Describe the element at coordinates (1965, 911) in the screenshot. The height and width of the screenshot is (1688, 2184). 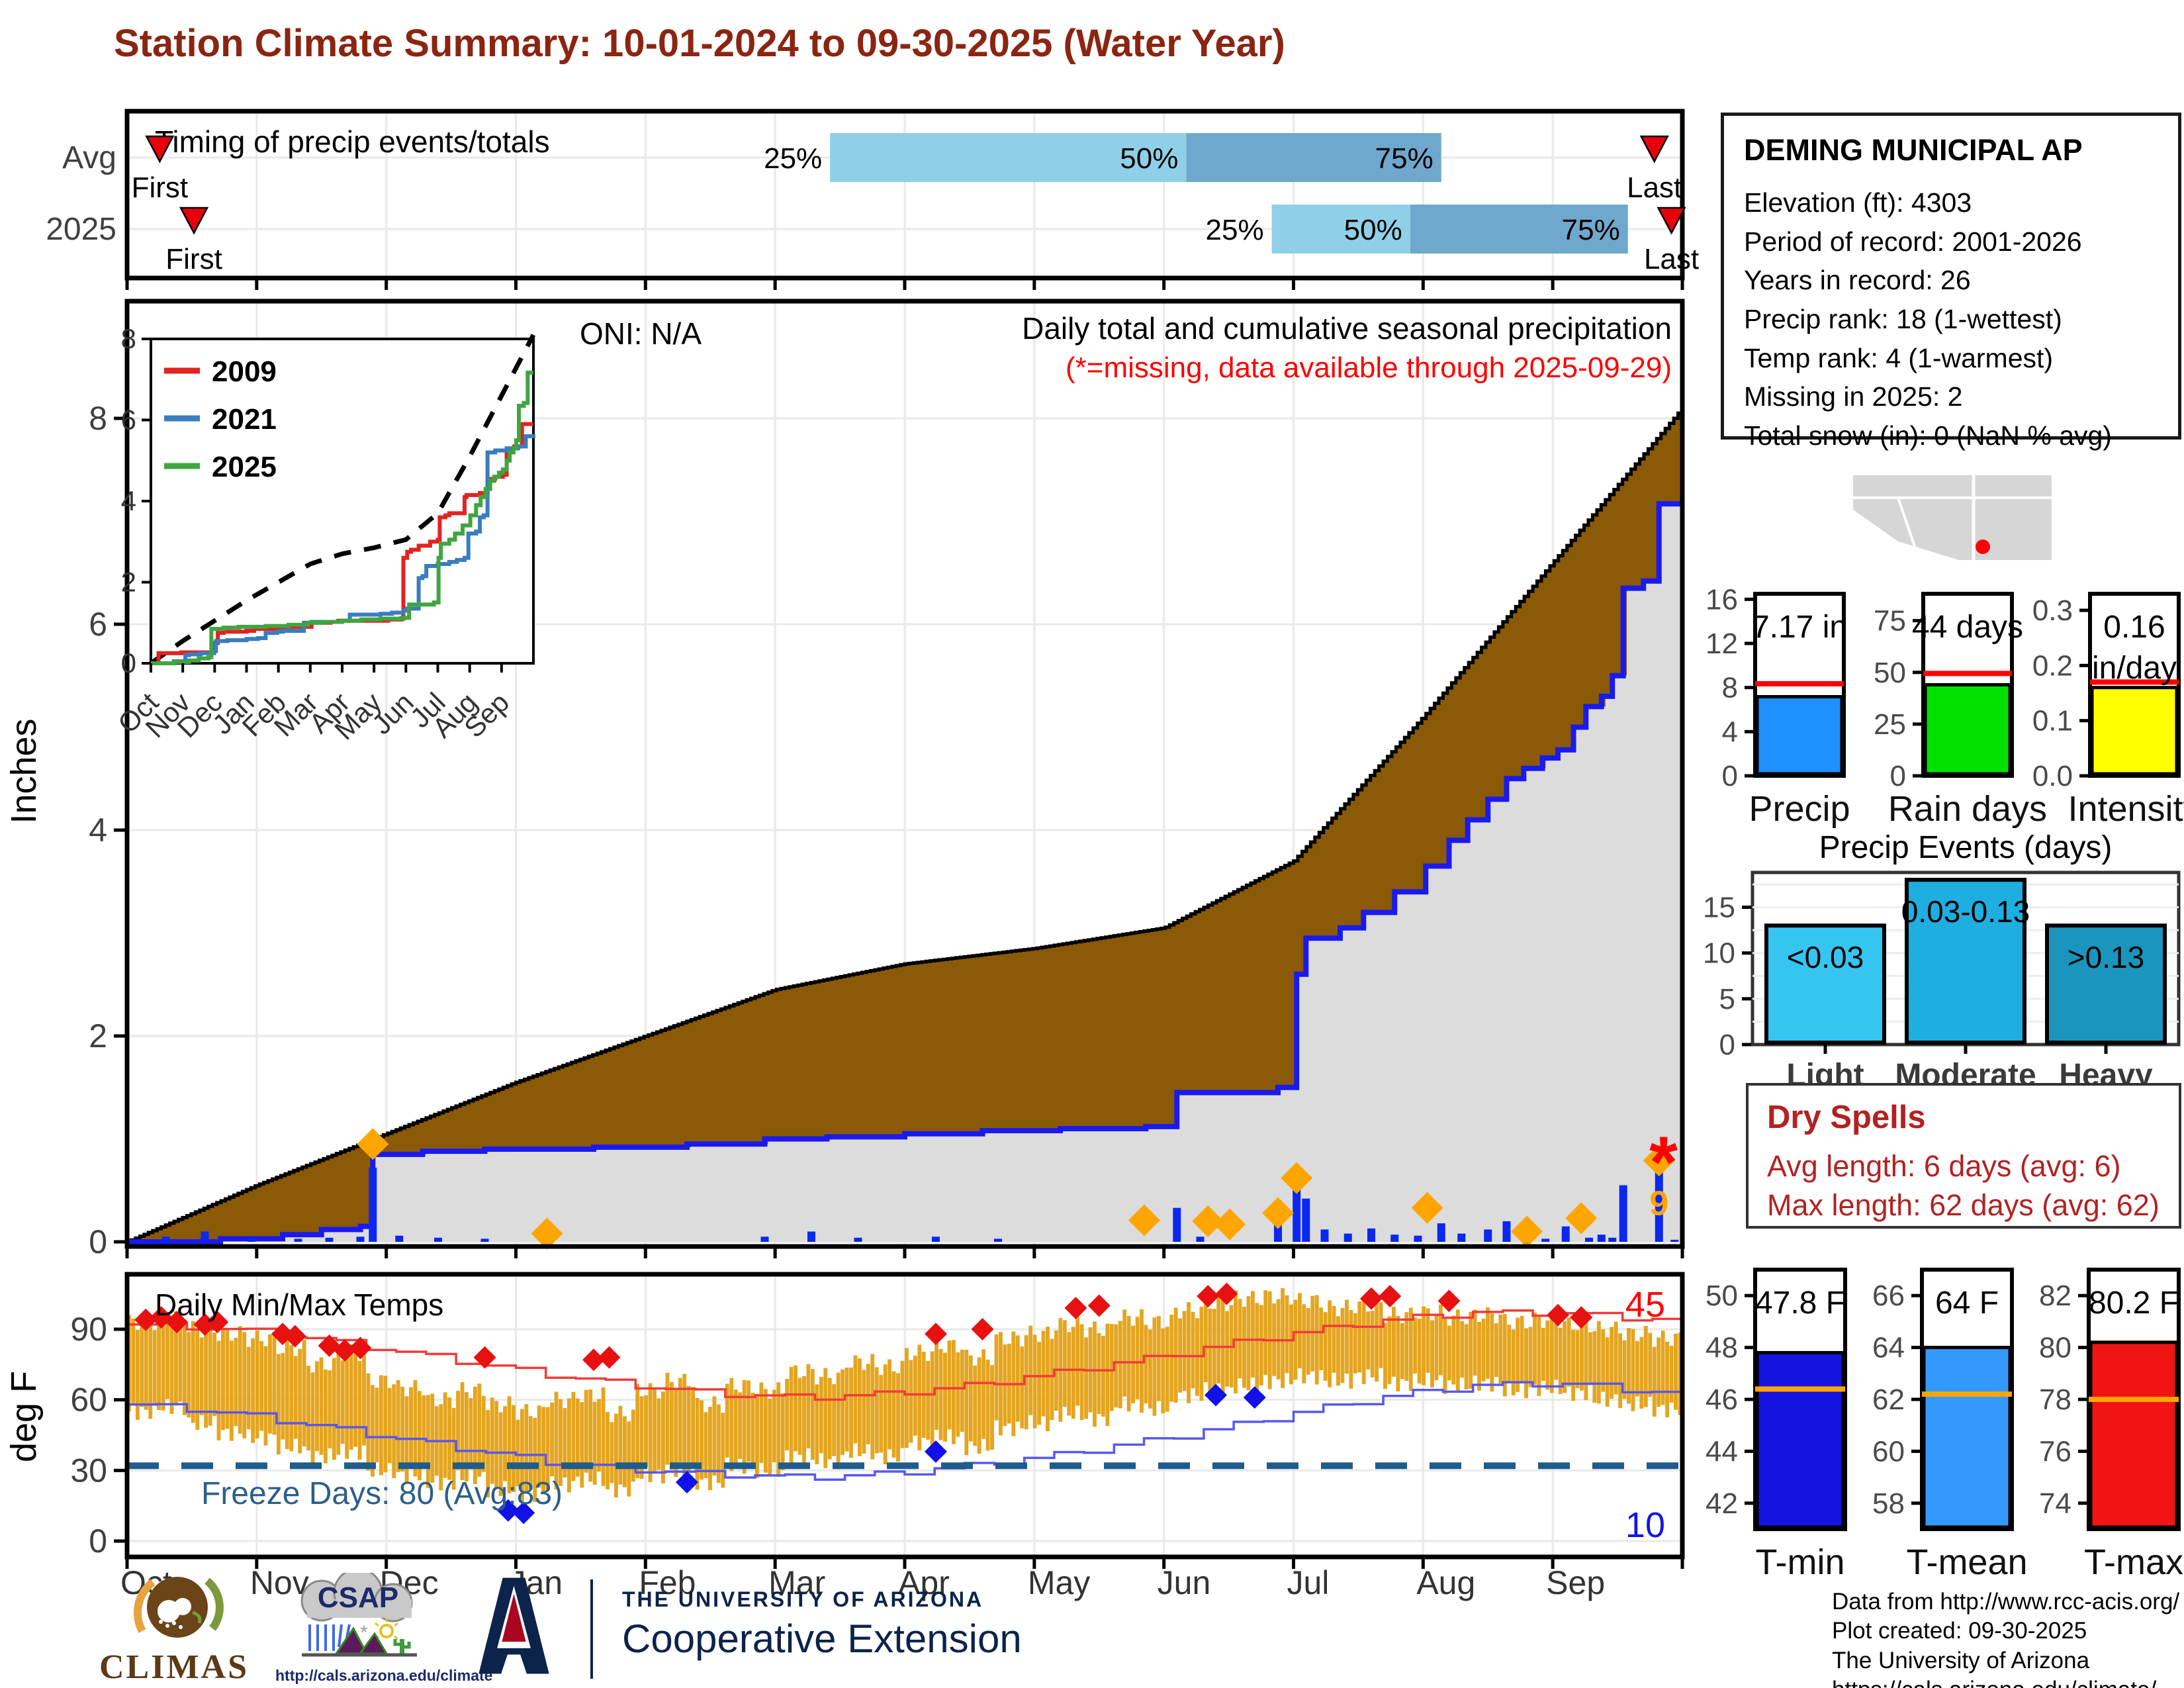
I see `precip-events-range-label: 0.03-0.13` at that location.